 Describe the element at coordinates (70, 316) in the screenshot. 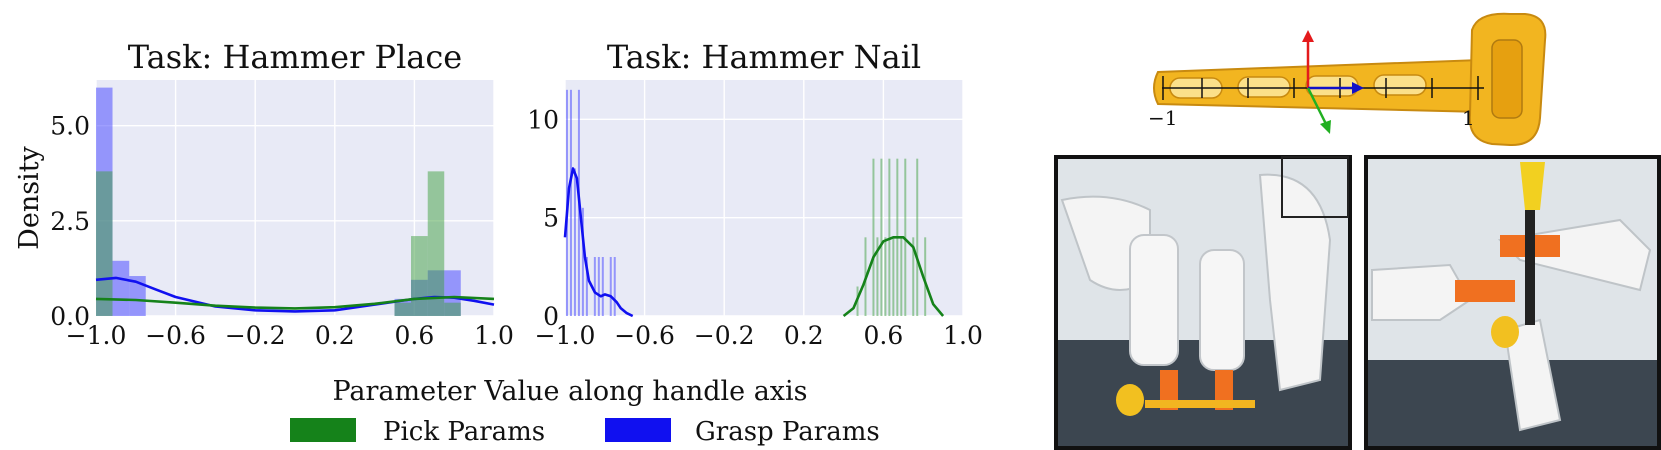

I see `y-tick-label: 0.0` at that location.